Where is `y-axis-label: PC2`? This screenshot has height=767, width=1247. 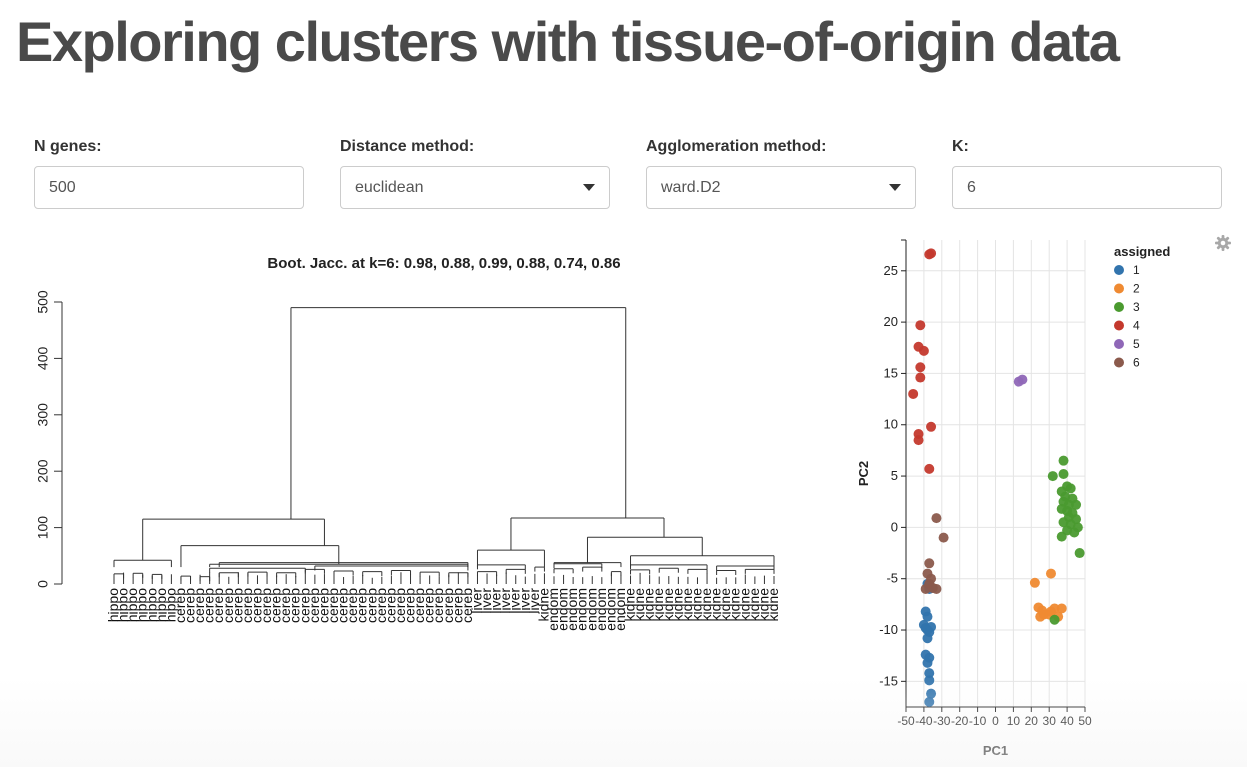 y-axis-label: PC2 is located at coordinates (863, 473).